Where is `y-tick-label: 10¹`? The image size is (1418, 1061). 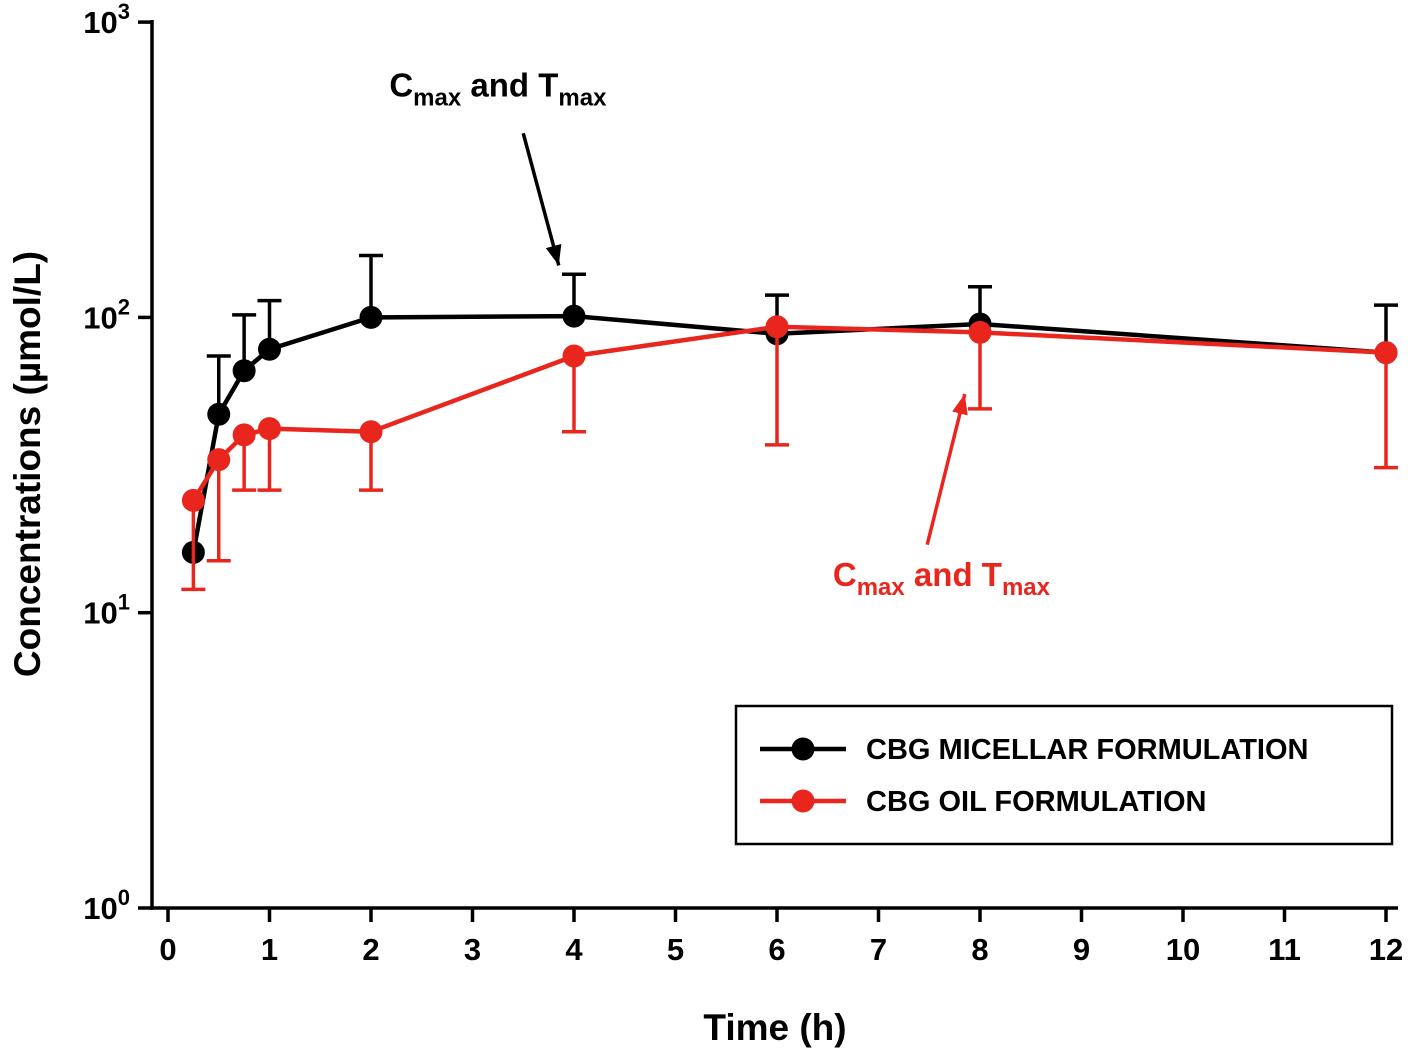 y-tick-label: 10¹ is located at coordinates (106, 610).